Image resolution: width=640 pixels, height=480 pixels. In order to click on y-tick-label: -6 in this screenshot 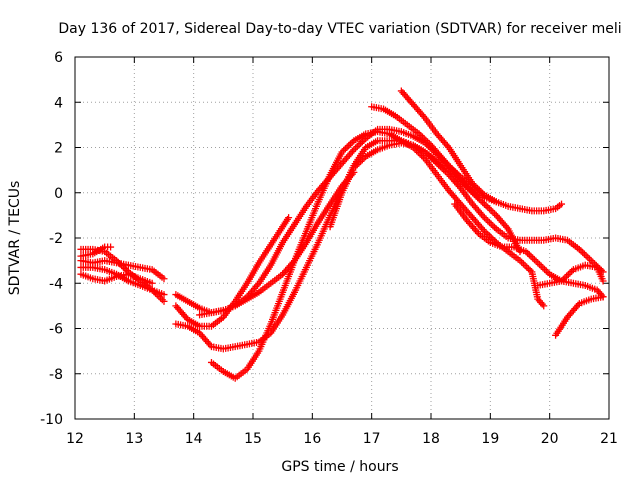, I will do `click(56, 330)`.